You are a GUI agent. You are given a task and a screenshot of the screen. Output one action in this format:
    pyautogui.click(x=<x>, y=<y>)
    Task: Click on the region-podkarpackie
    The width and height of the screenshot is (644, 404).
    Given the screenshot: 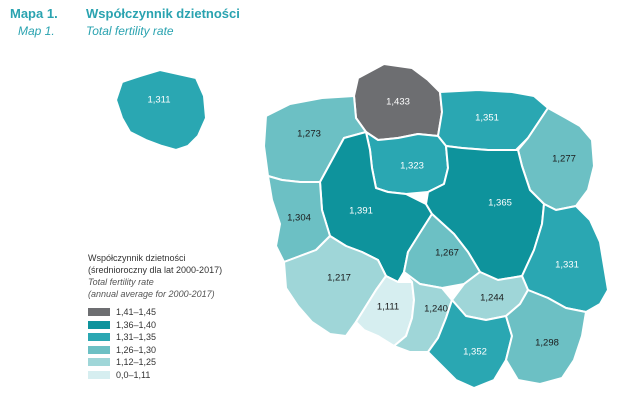 What is the action you would take?
    pyautogui.click(x=546, y=337)
    